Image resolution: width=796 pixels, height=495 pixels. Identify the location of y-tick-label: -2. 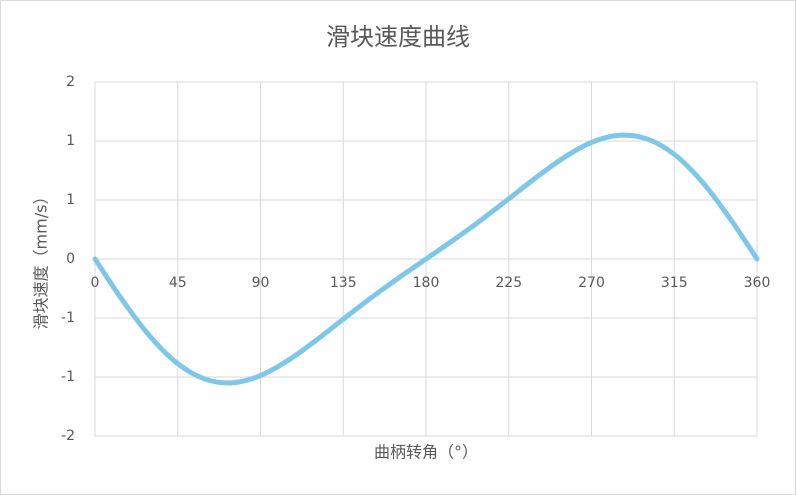
(68, 436).